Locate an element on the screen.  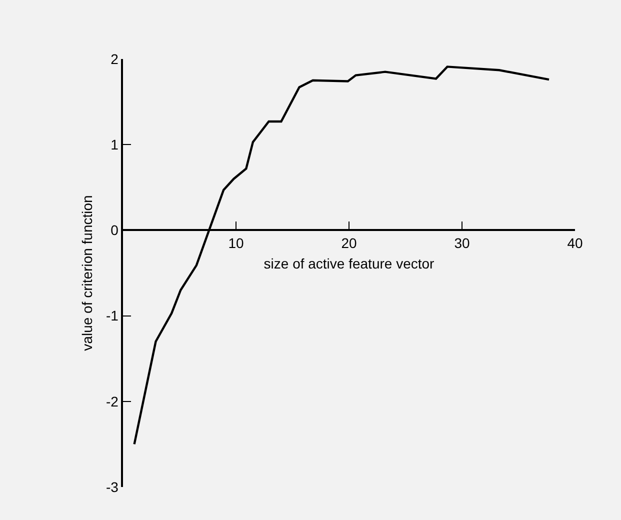
x-tick-label: 10 is located at coordinates (236, 242).